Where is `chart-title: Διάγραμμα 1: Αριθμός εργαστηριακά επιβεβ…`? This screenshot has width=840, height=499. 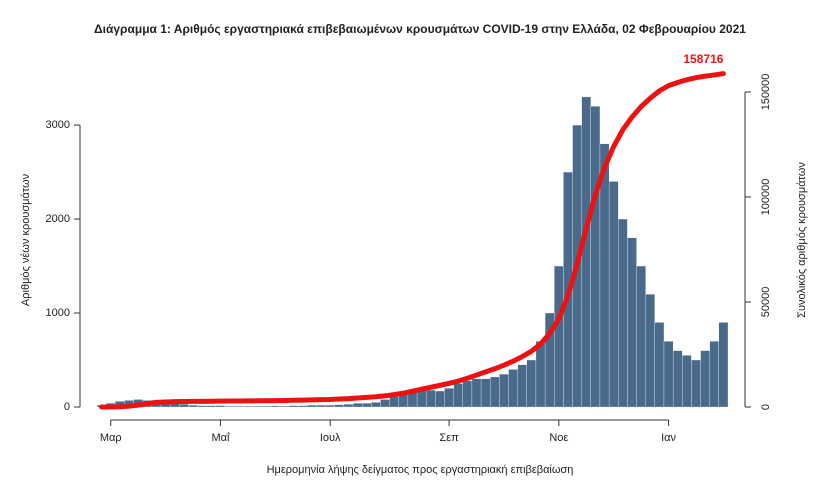 chart-title: Διάγραμμα 1: Αριθμός εργαστηριακά επιβεβ… is located at coordinates (420, 29).